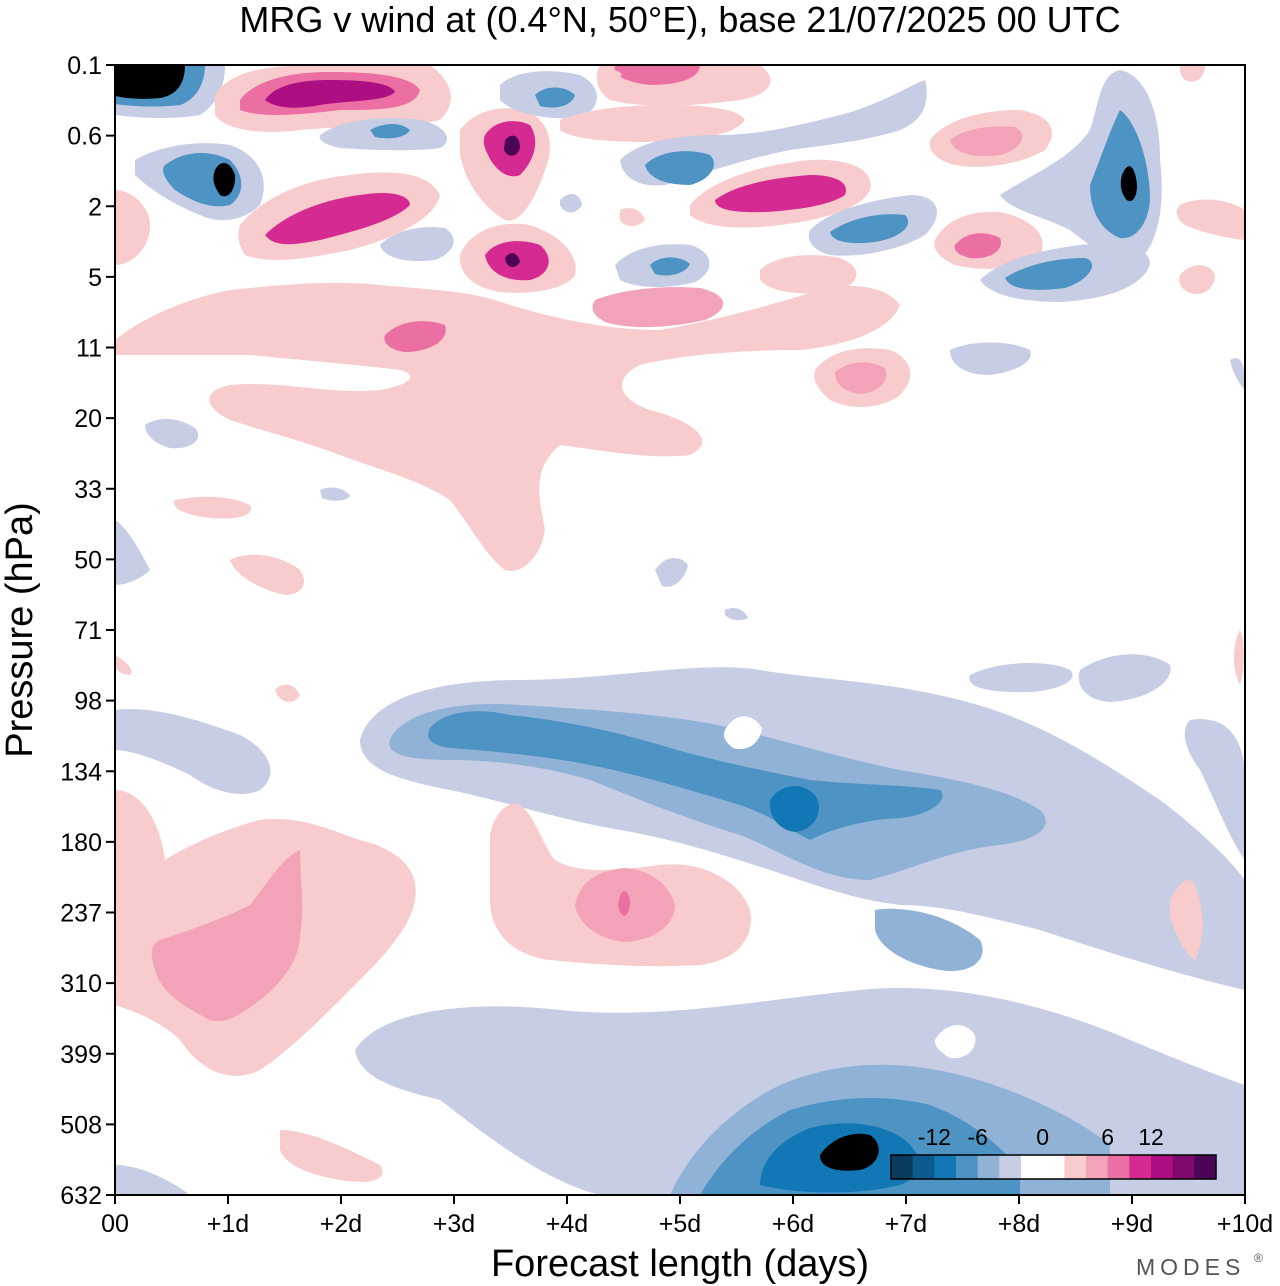  Describe the element at coordinates (81, 1055) in the screenshot. I see `y-tick-label: 399` at that location.